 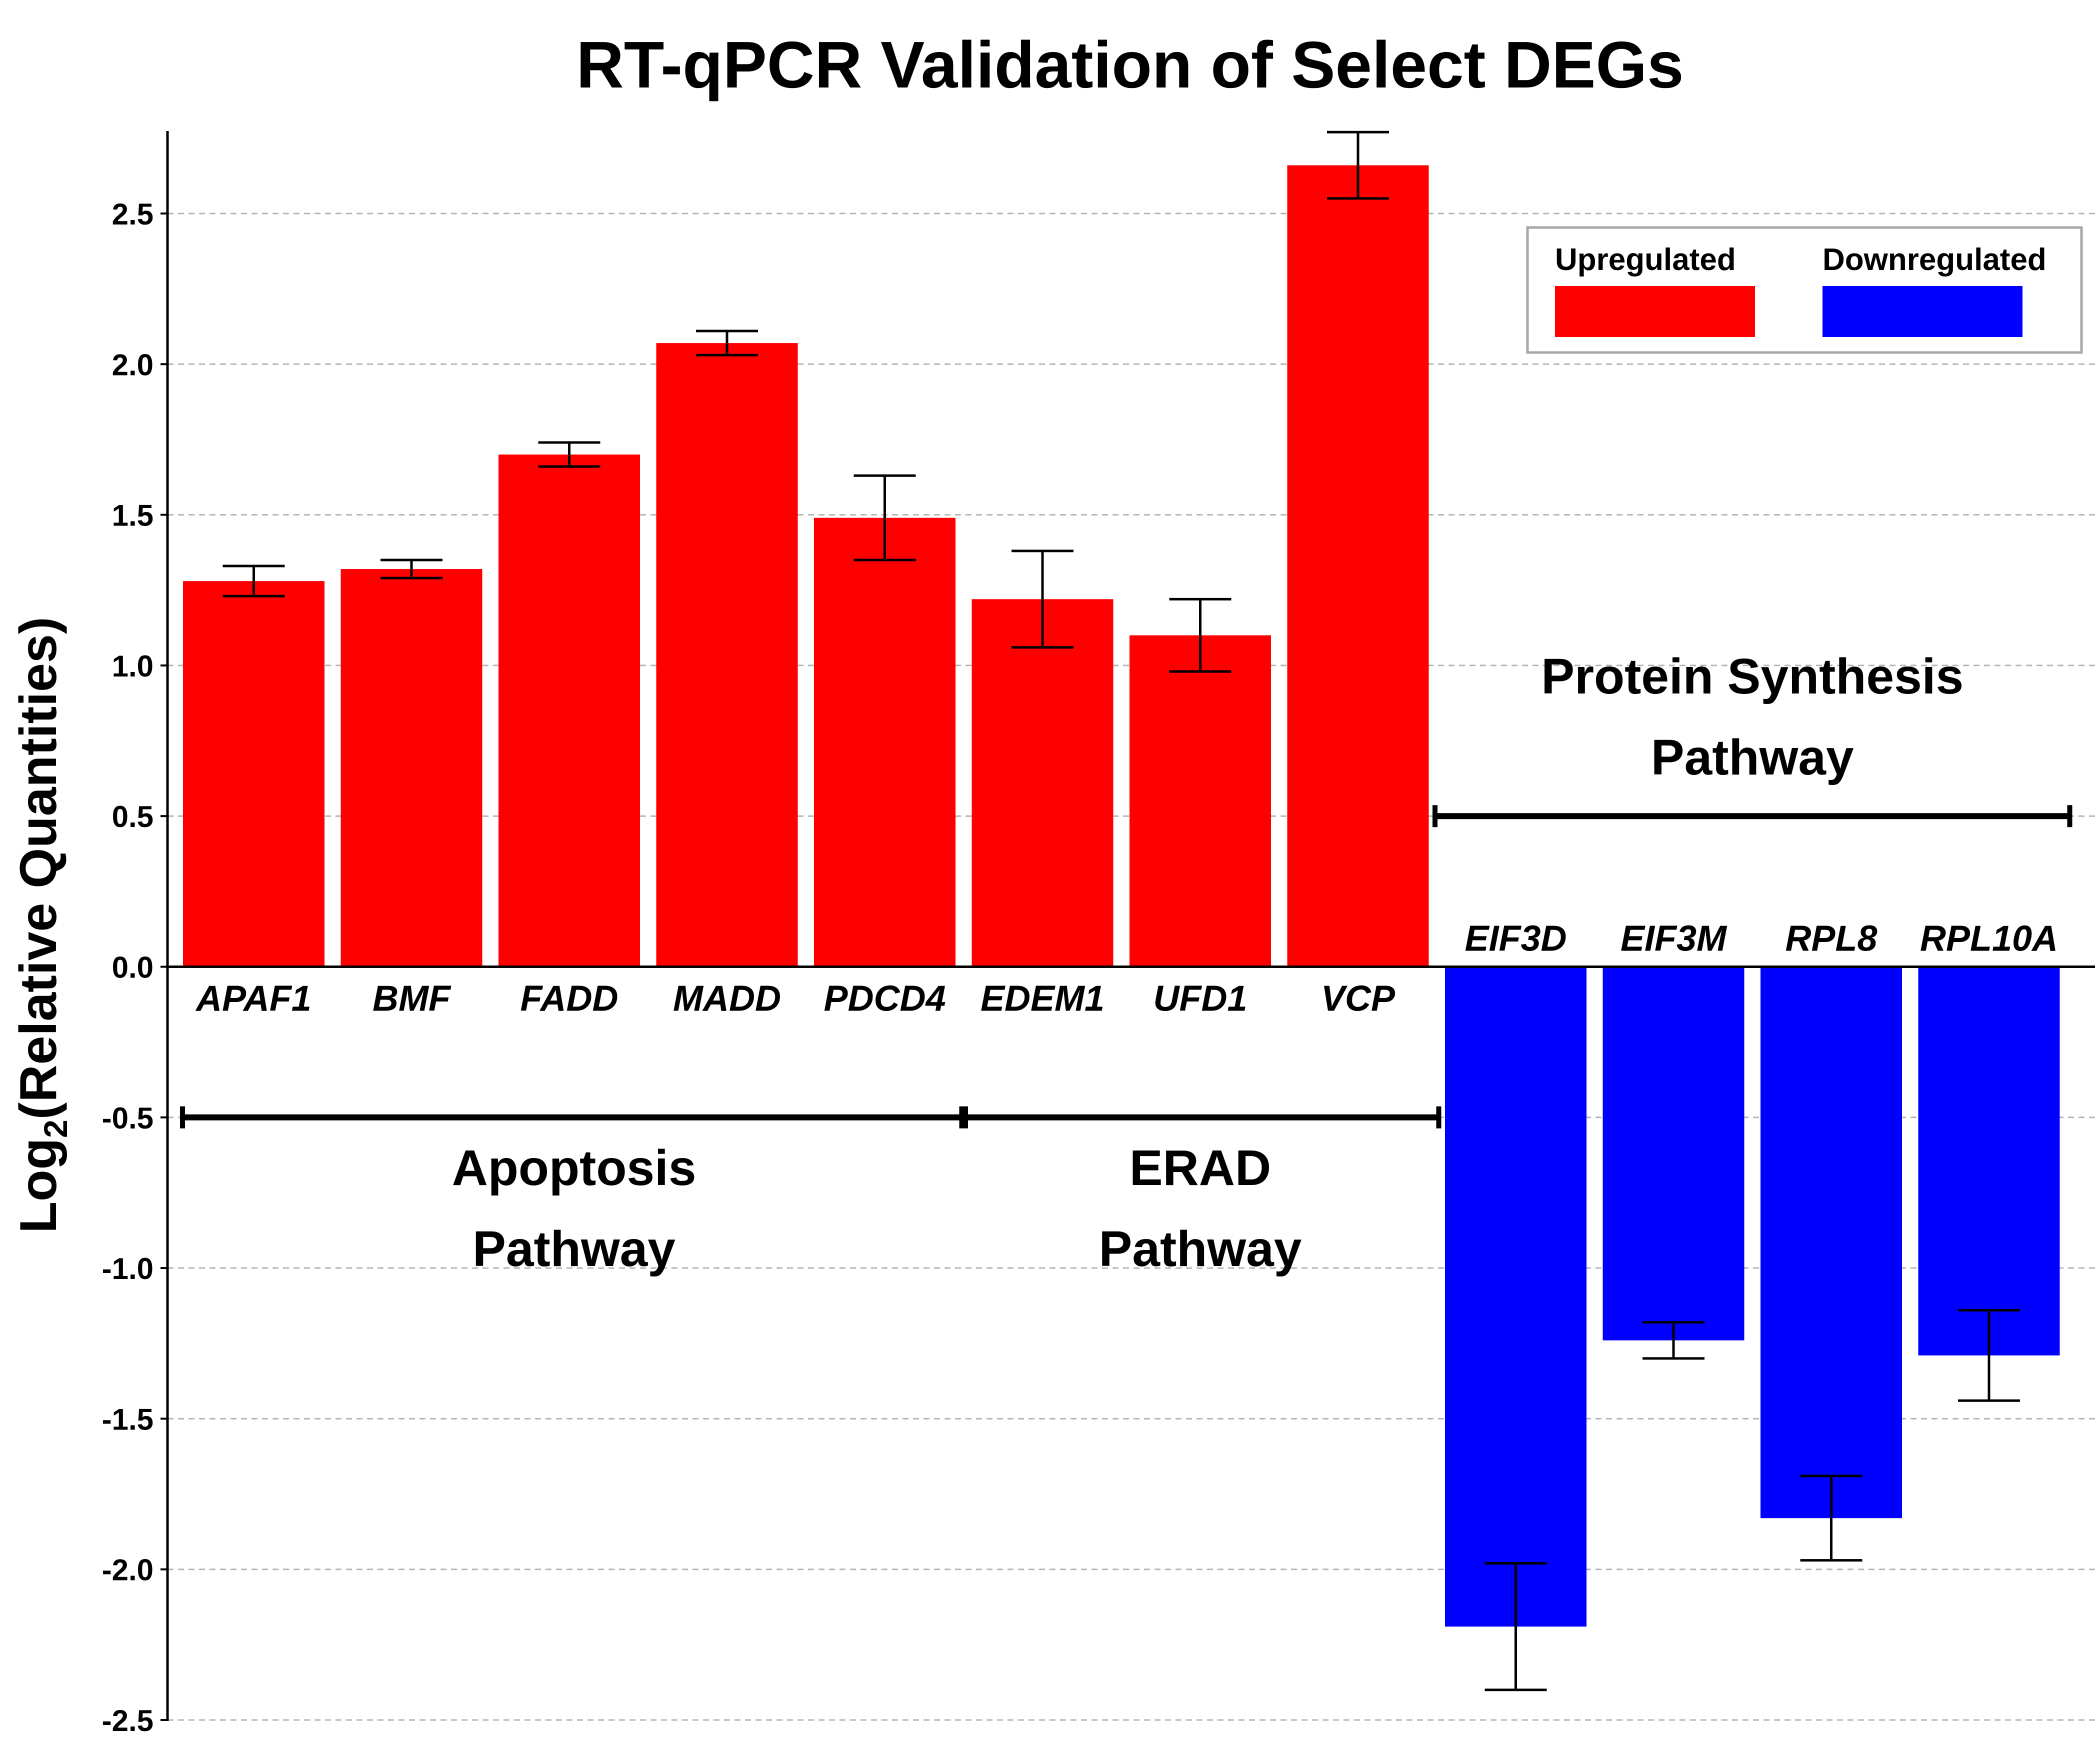 I want to click on y-tick-label: 1.5, so click(x=133, y=515).